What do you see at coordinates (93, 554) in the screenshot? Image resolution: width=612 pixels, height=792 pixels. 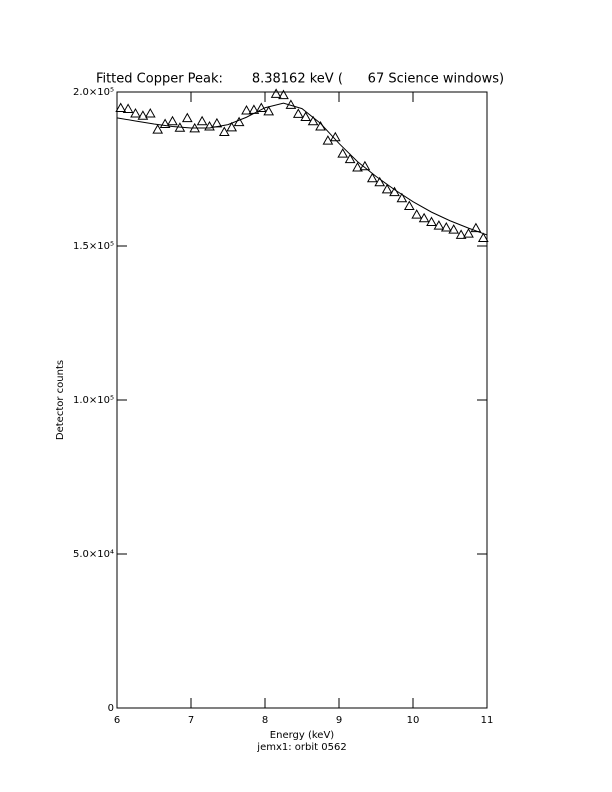 I see `y-tick-label: 5.0×10⁴` at bounding box center [93, 554].